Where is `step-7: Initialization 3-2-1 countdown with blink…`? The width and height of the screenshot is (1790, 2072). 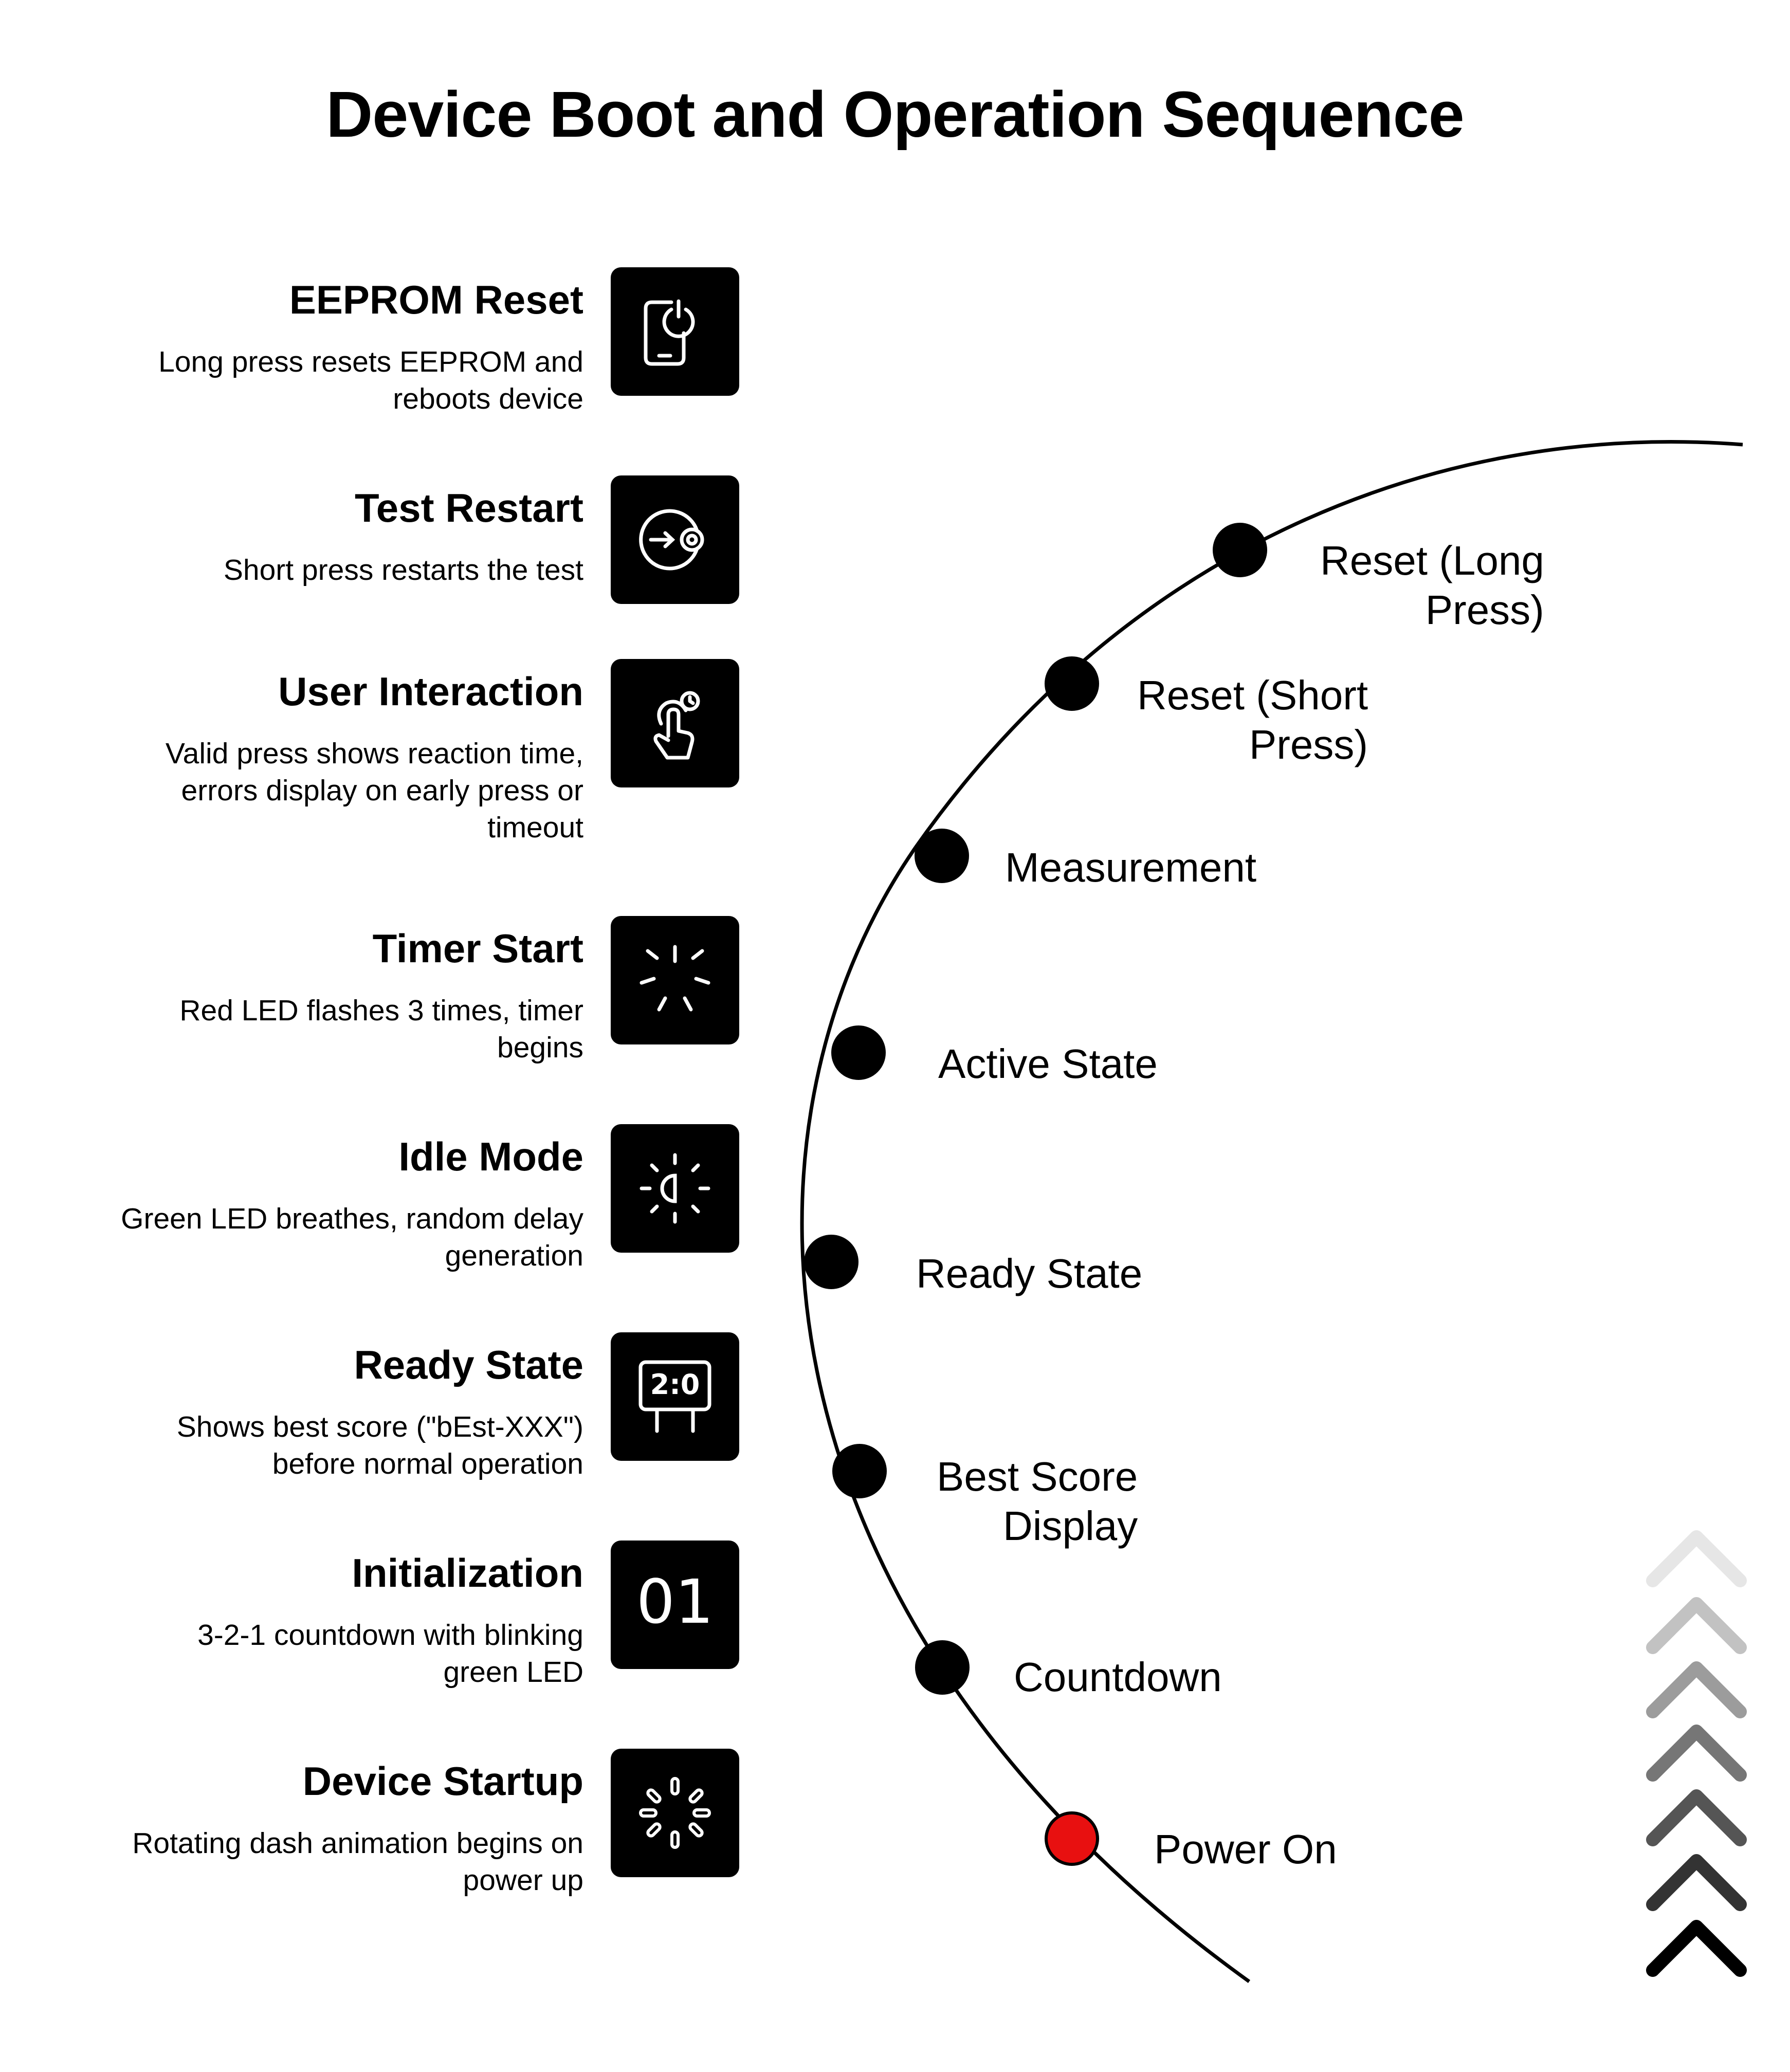
step-7: Initialization 3-2-1 countdown with blink… is located at coordinates (370, 1615).